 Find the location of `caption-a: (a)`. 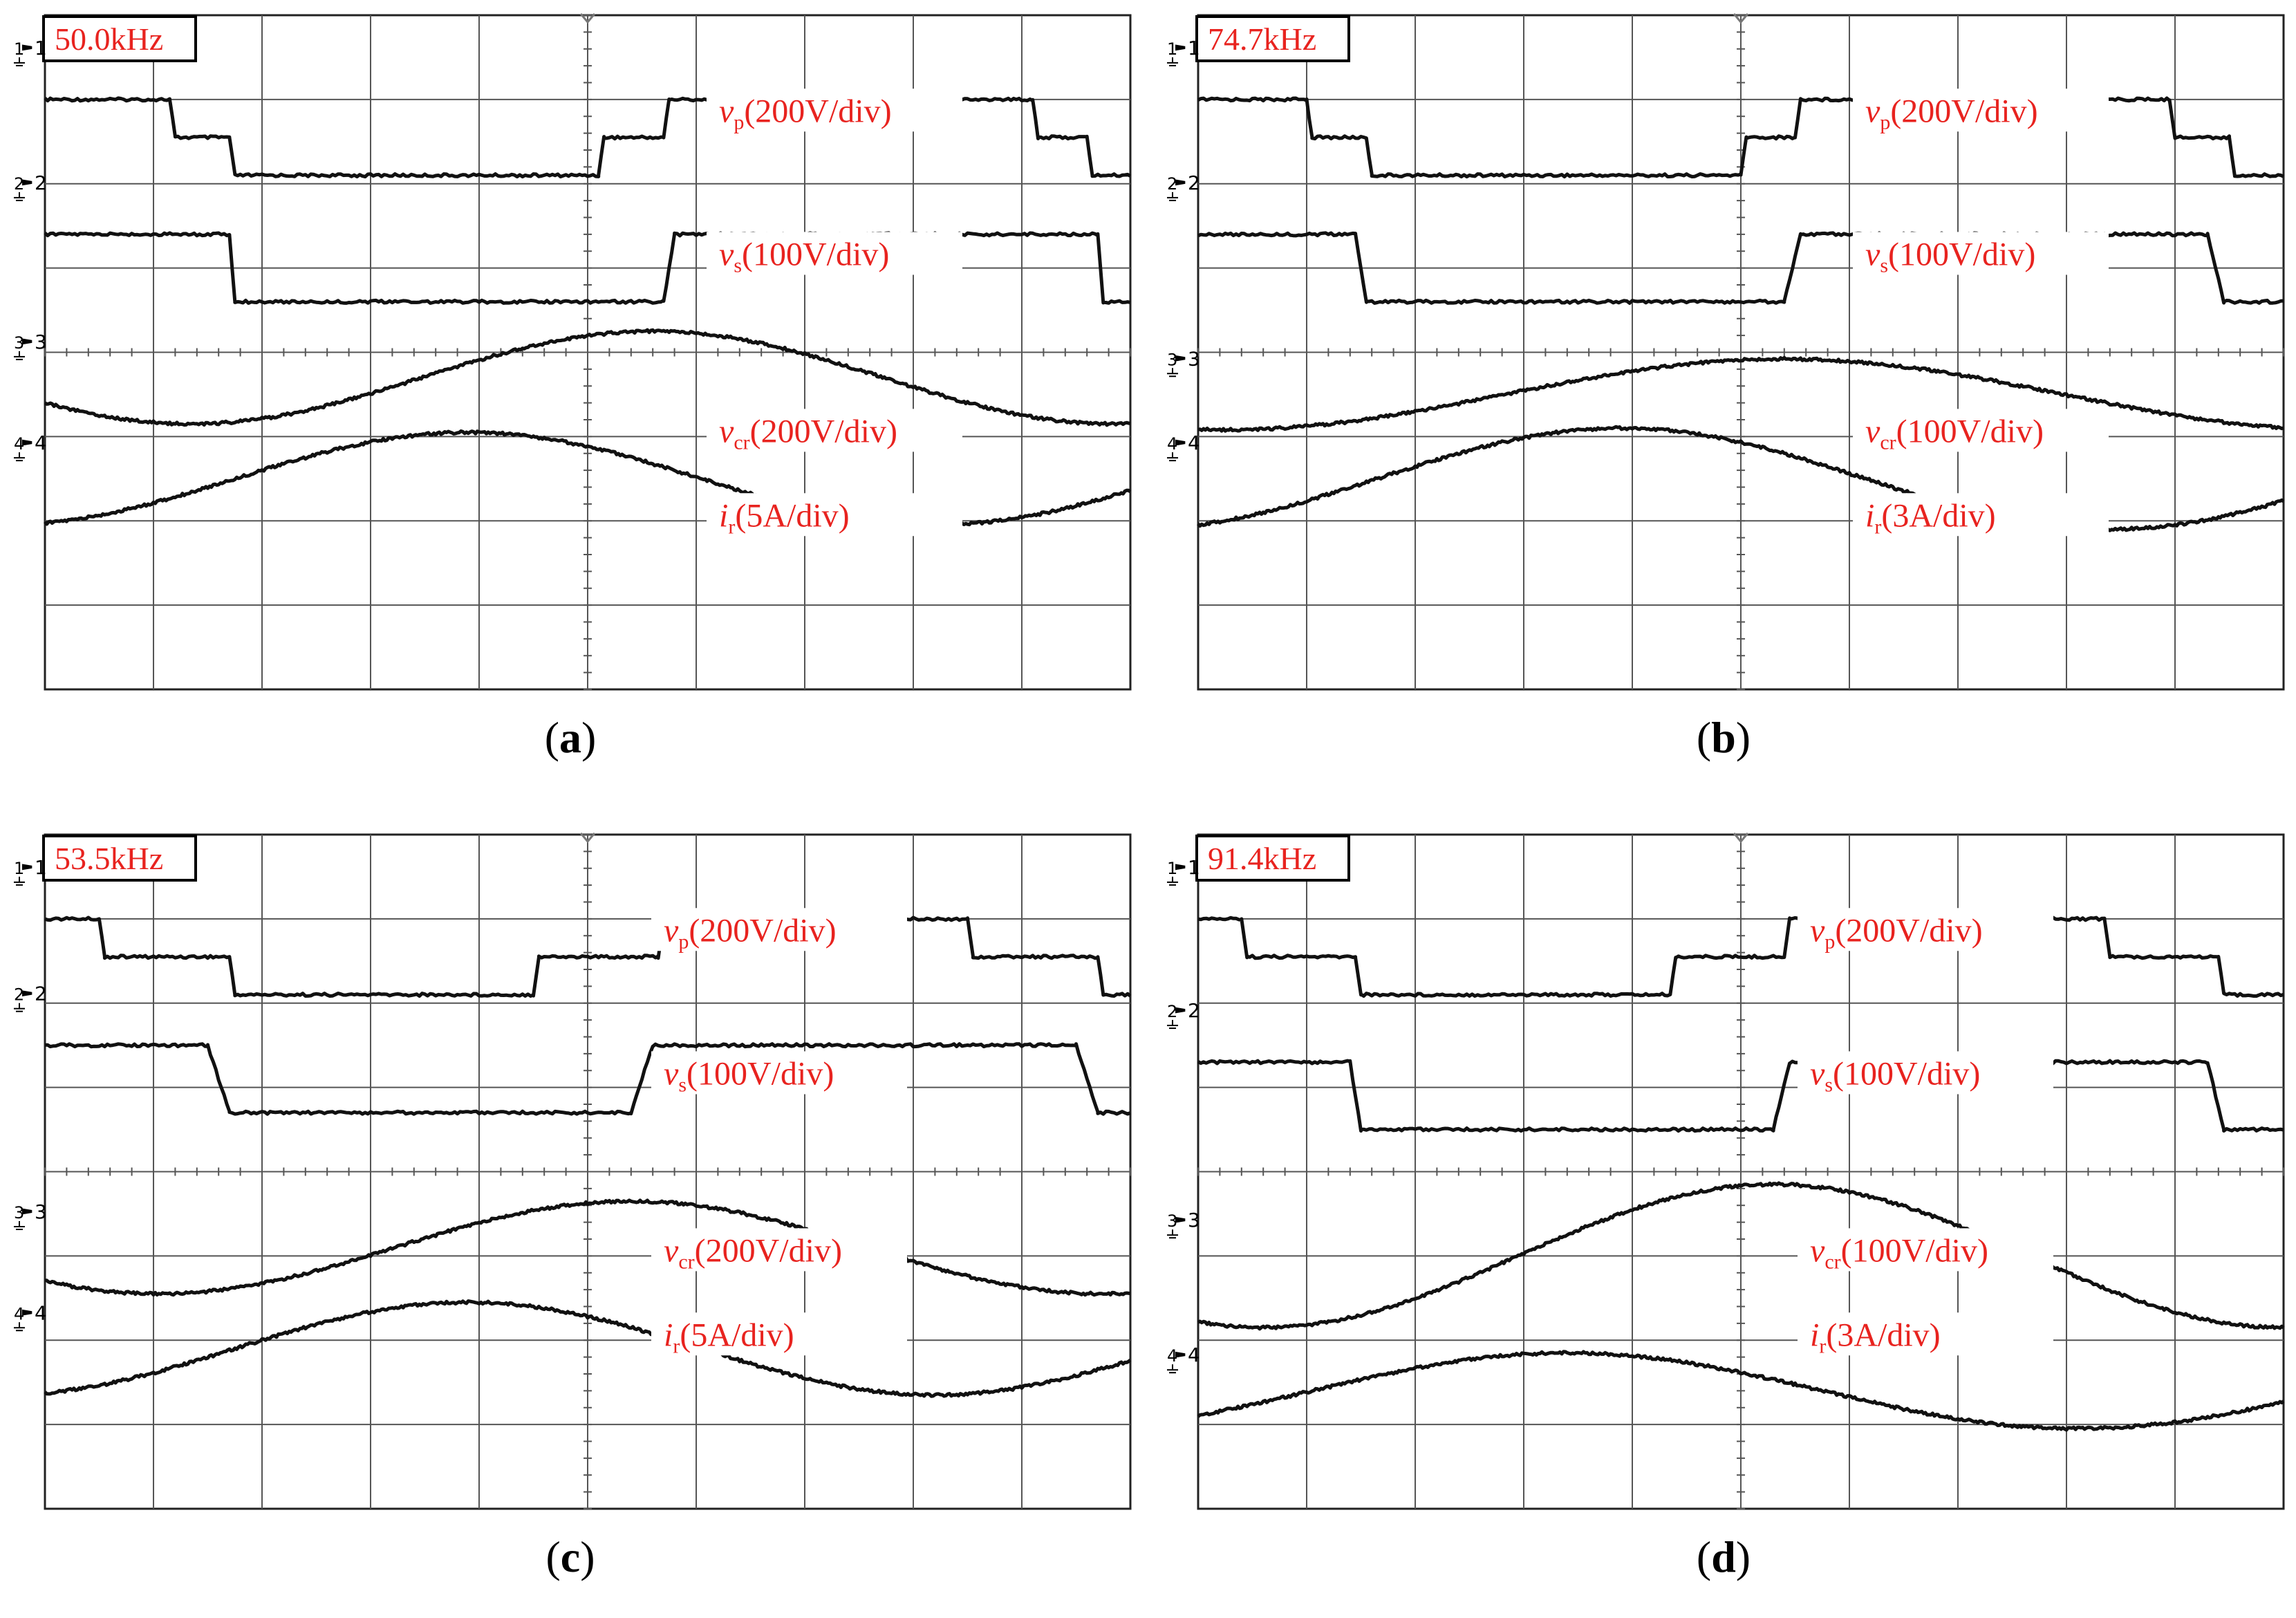

caption-a: (a) is located at coordinates (570, 737).